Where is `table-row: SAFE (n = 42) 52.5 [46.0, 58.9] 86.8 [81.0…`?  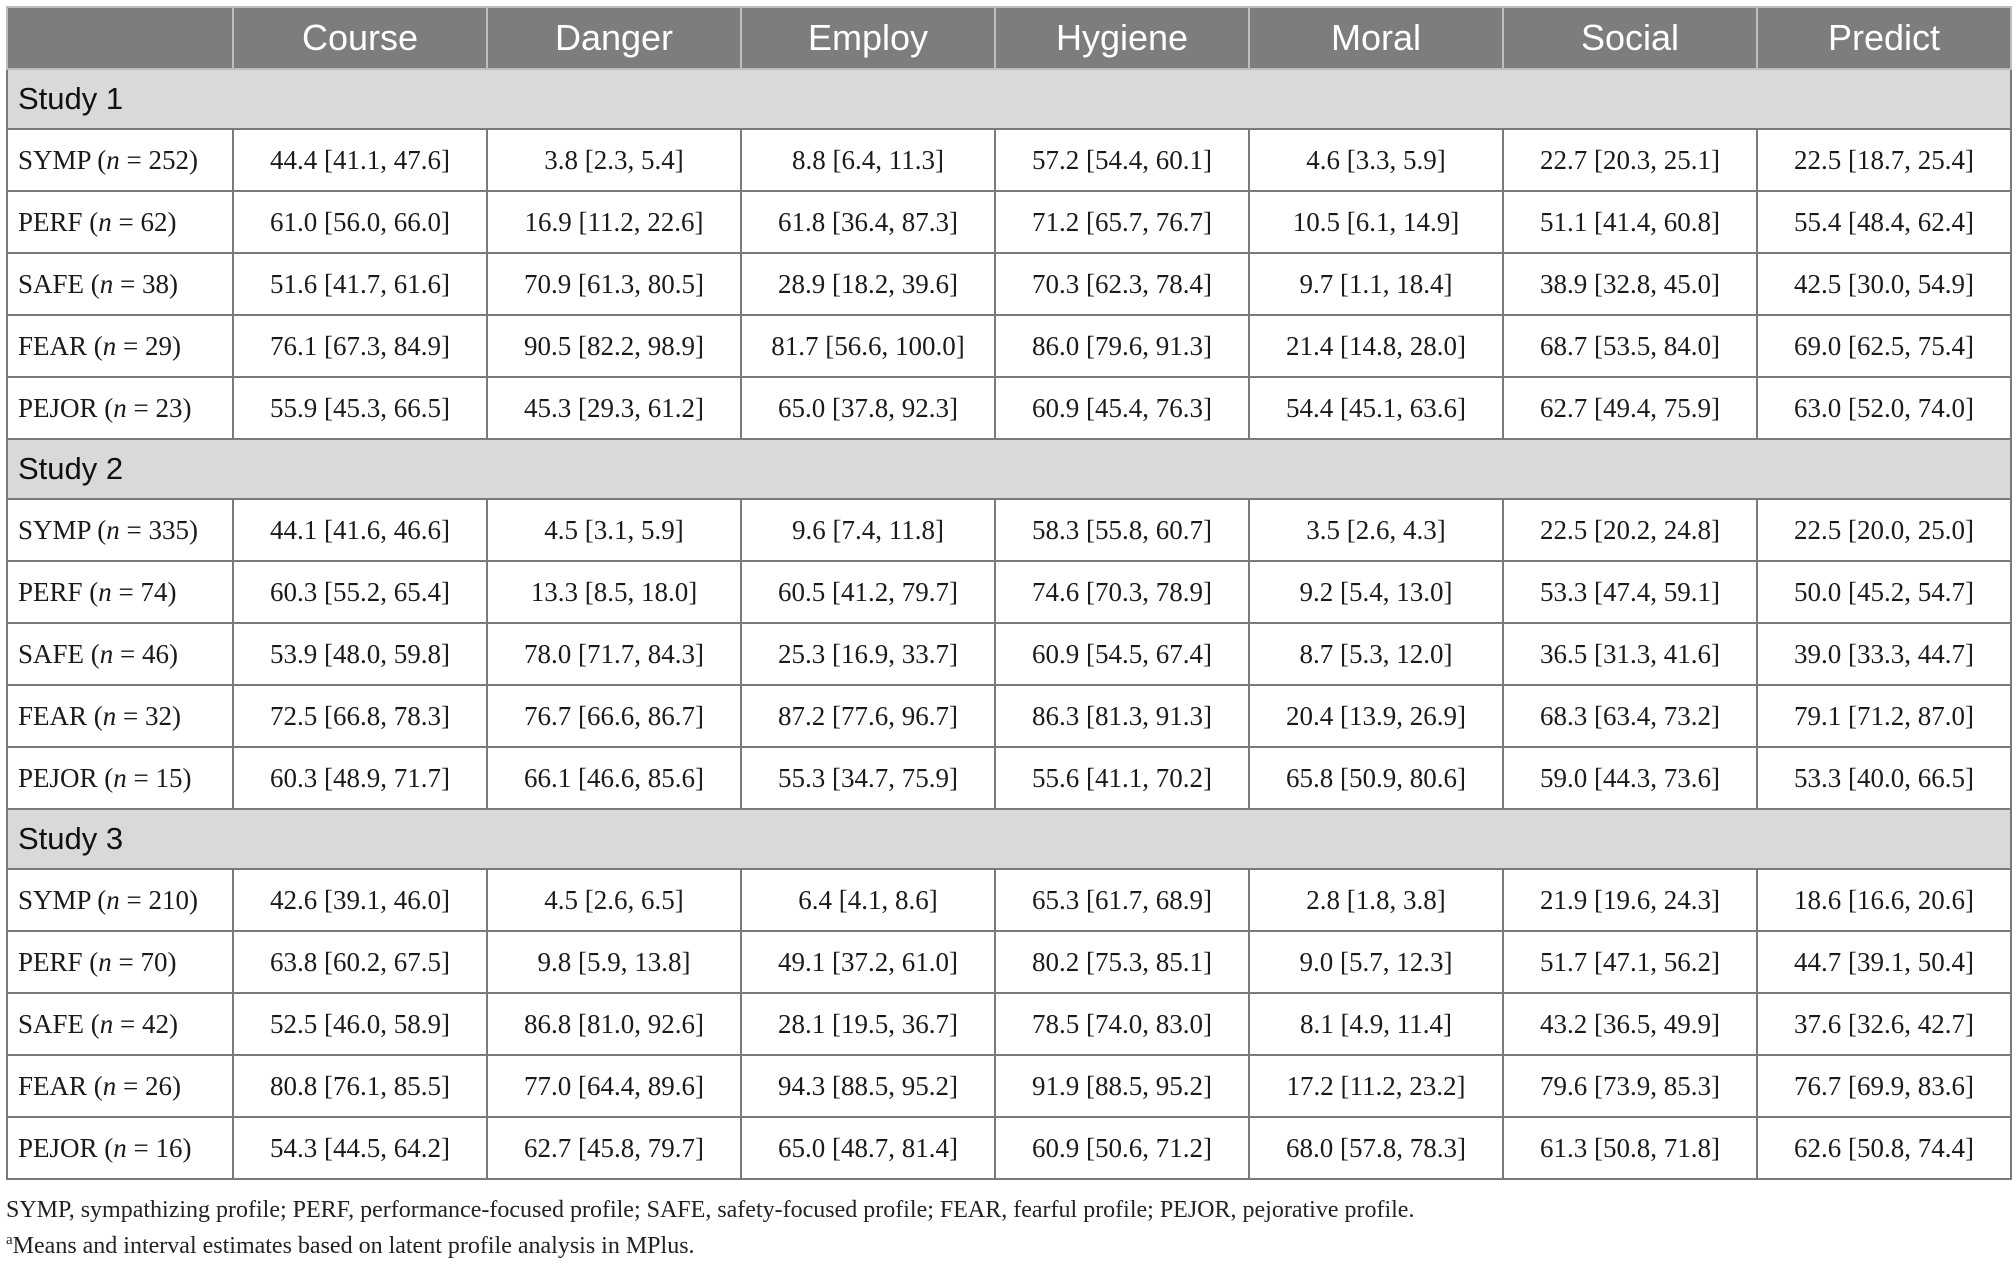
table-row: SAFE (n = 42) 52.5 [46.0, 58.9] 86.8 [81.0… is located at coordinates (1009, 1024).